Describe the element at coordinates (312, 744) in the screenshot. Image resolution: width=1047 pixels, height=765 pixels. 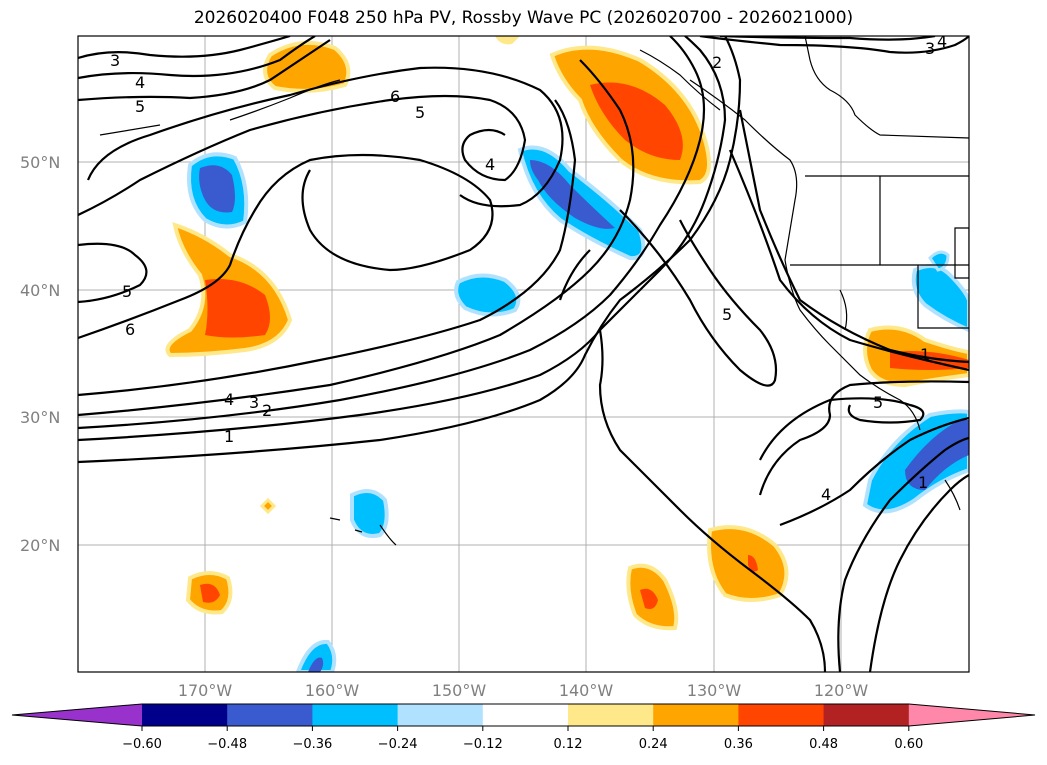
I see `colorbar-tick-label: −0.36` at that location.